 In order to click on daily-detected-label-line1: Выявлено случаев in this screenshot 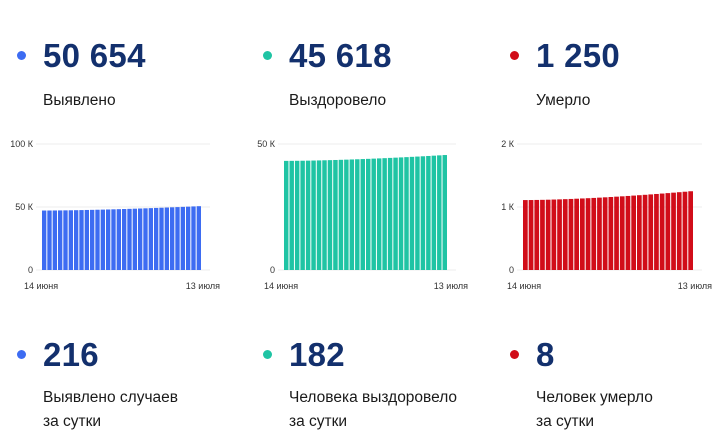, I will do `click(110, 397)`.